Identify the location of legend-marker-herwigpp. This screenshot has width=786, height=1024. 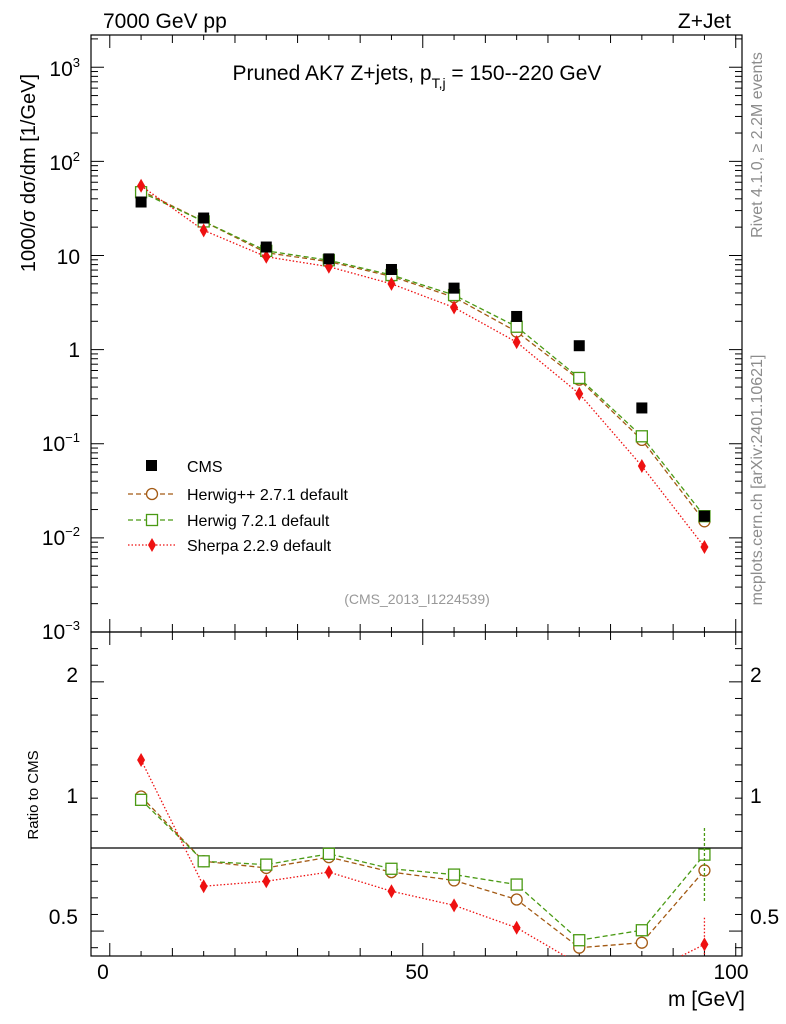
(152, 494).